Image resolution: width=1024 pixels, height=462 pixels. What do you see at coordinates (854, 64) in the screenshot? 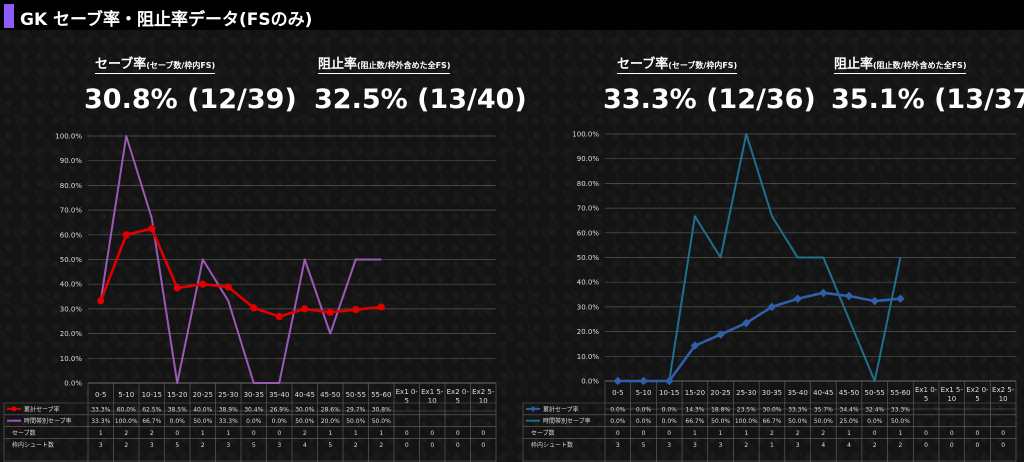
I see `block-rate-label-text: 阻止率` at bounding box center [854, 64].